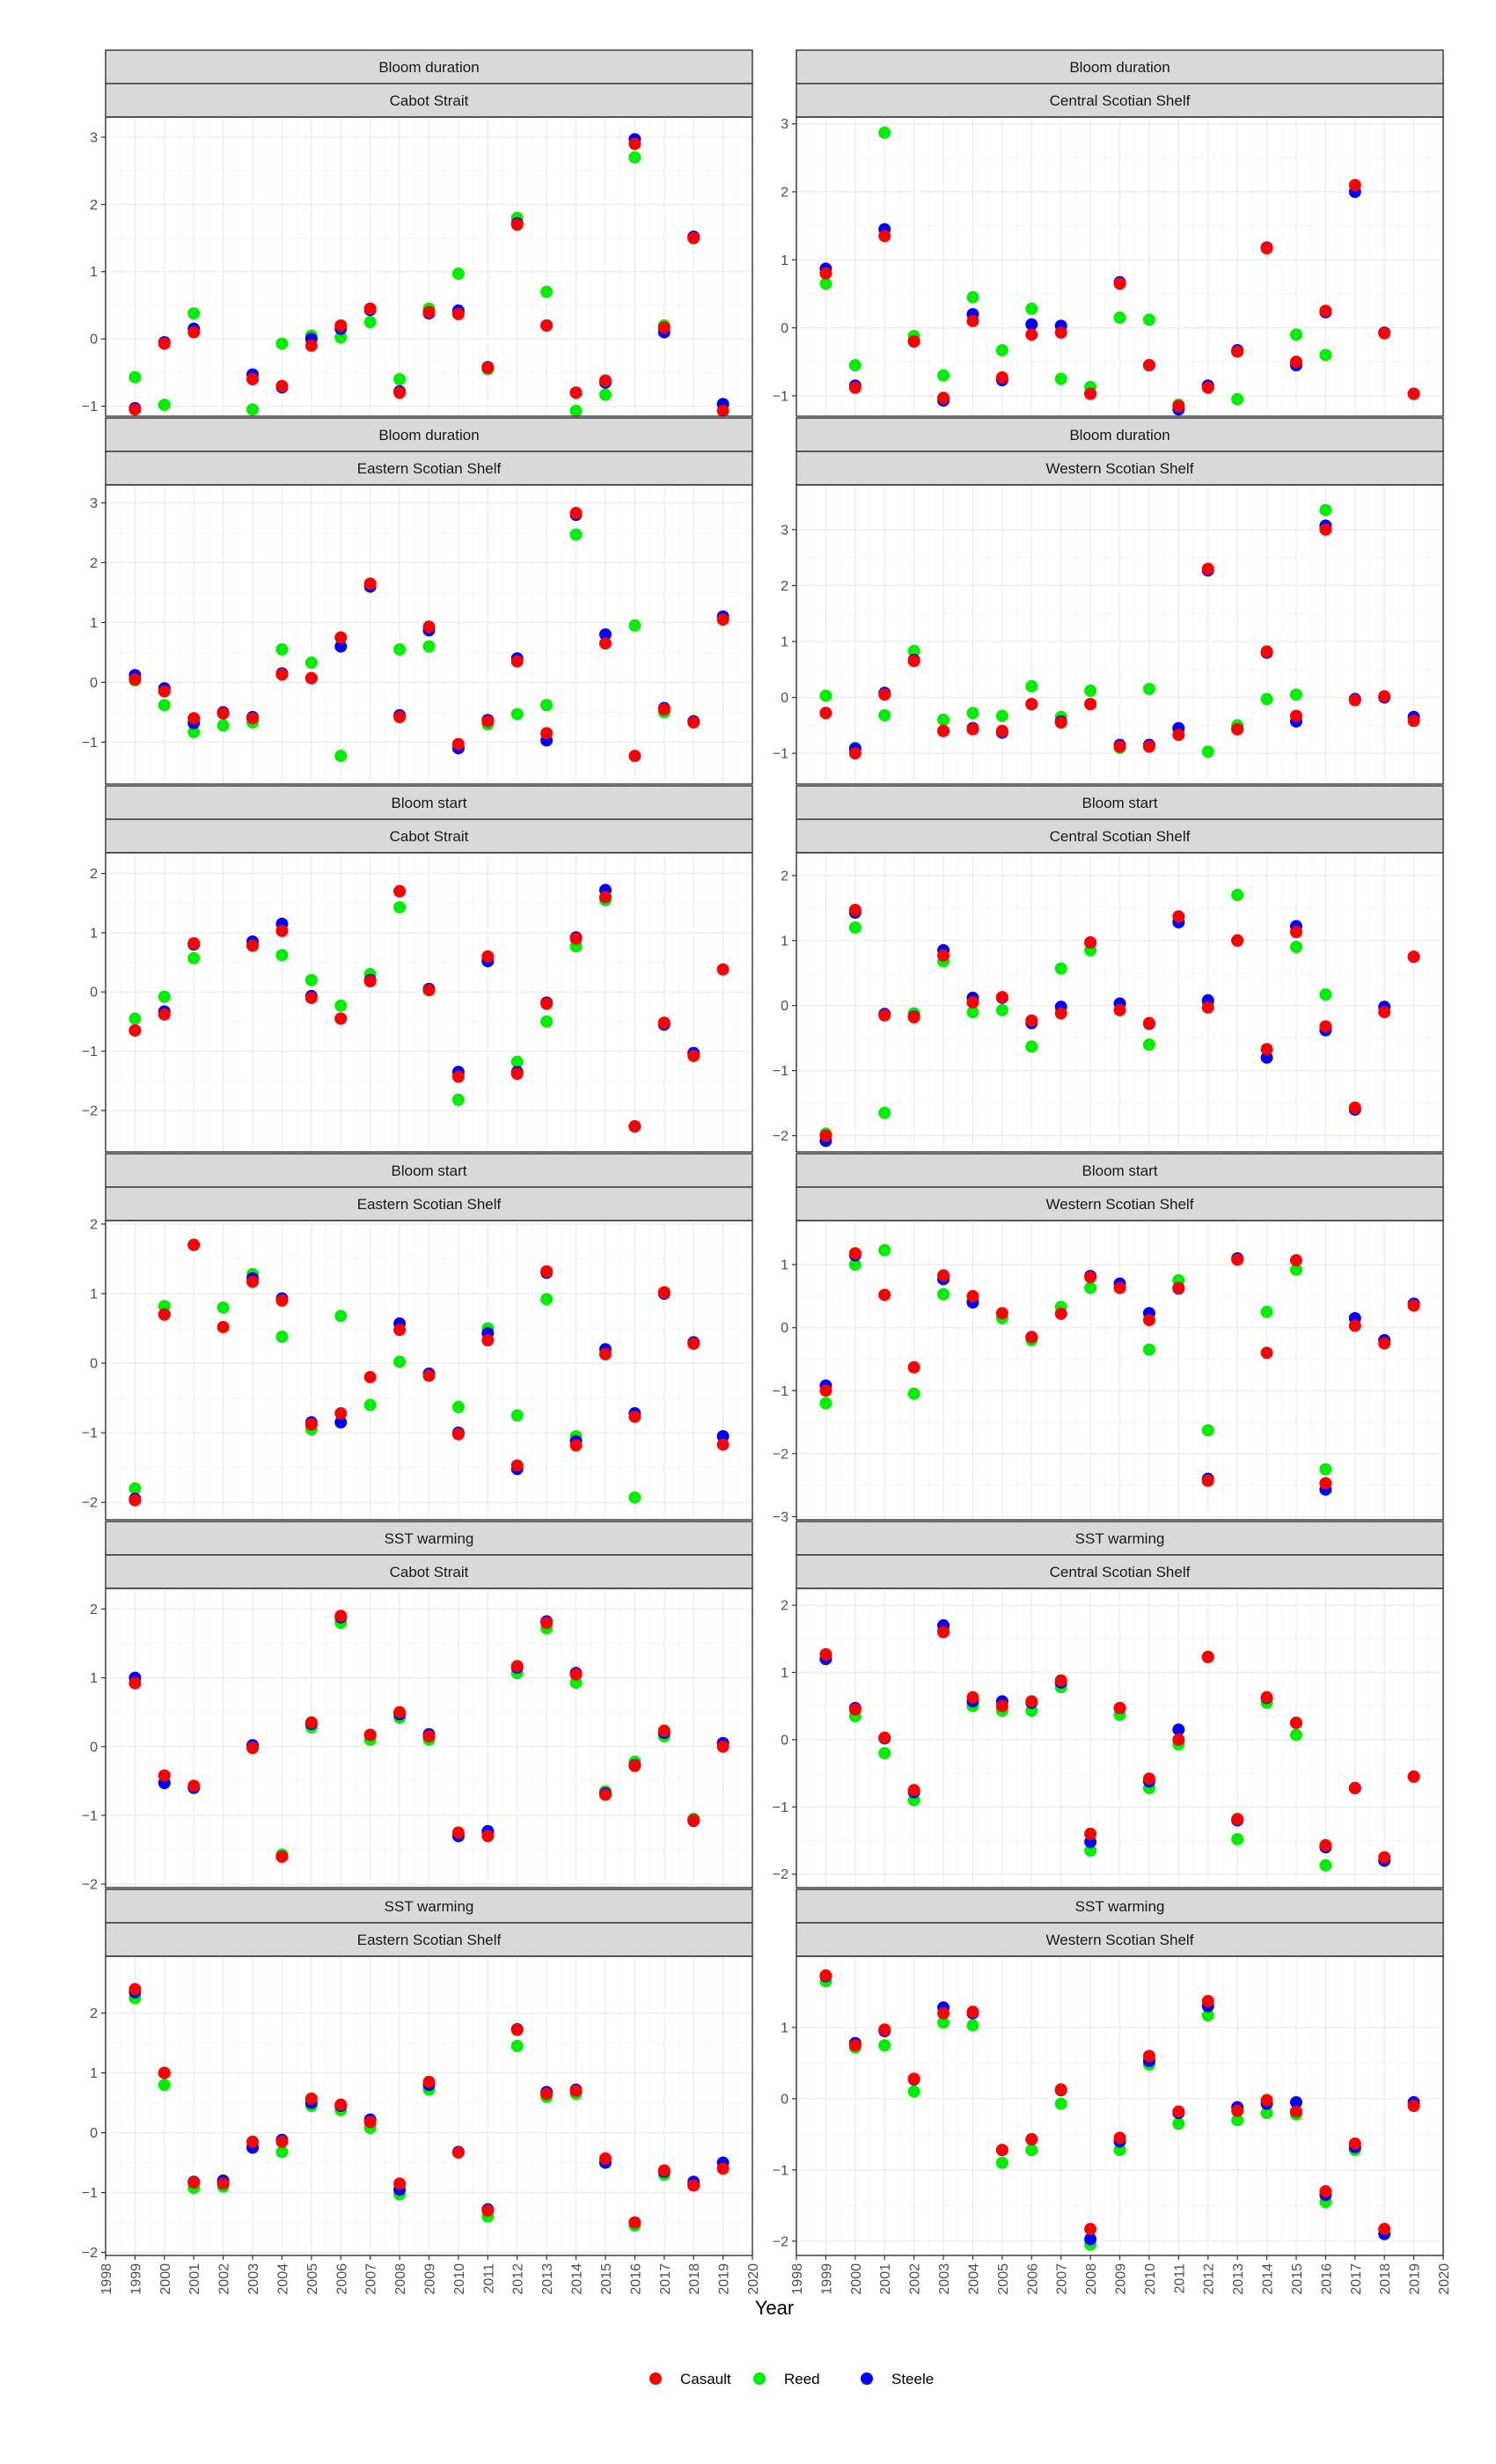 Image resolution: width=1496 pixels, height=2464 pixels. Describe the element at coordinates (867, 2379) in the screenshot. I see `legend-key-steele` at that location.